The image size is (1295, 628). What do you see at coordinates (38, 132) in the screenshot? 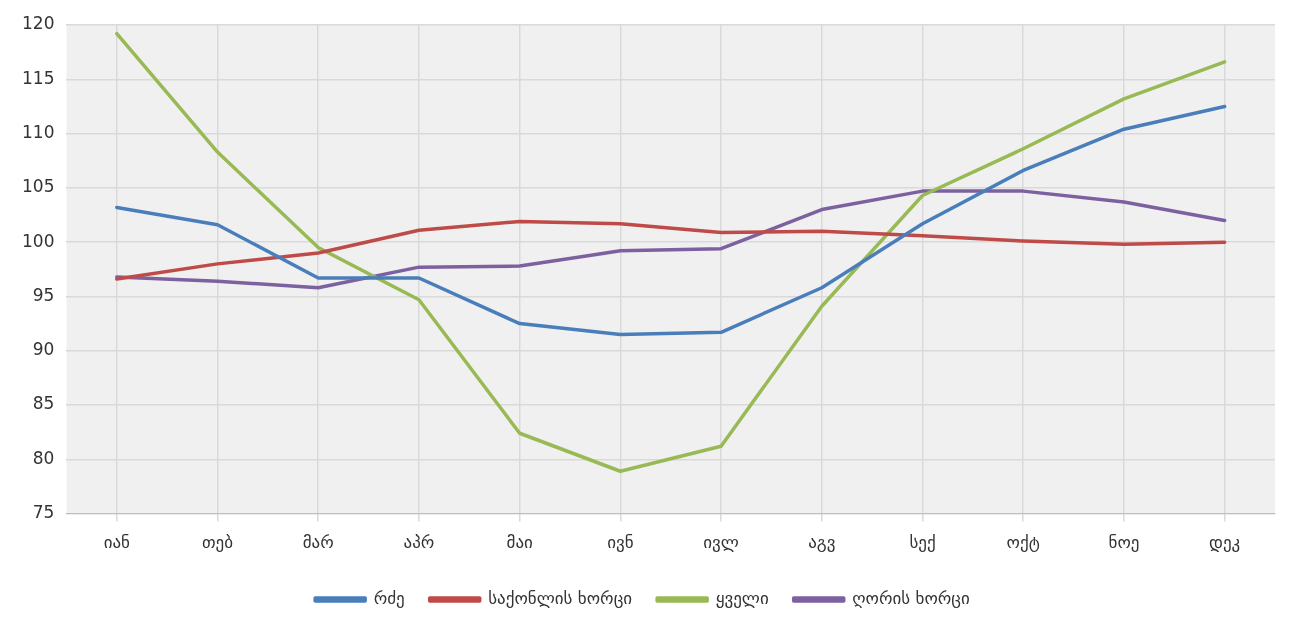
I see `y-tick-label: 110` at bounding box center [38, 132].